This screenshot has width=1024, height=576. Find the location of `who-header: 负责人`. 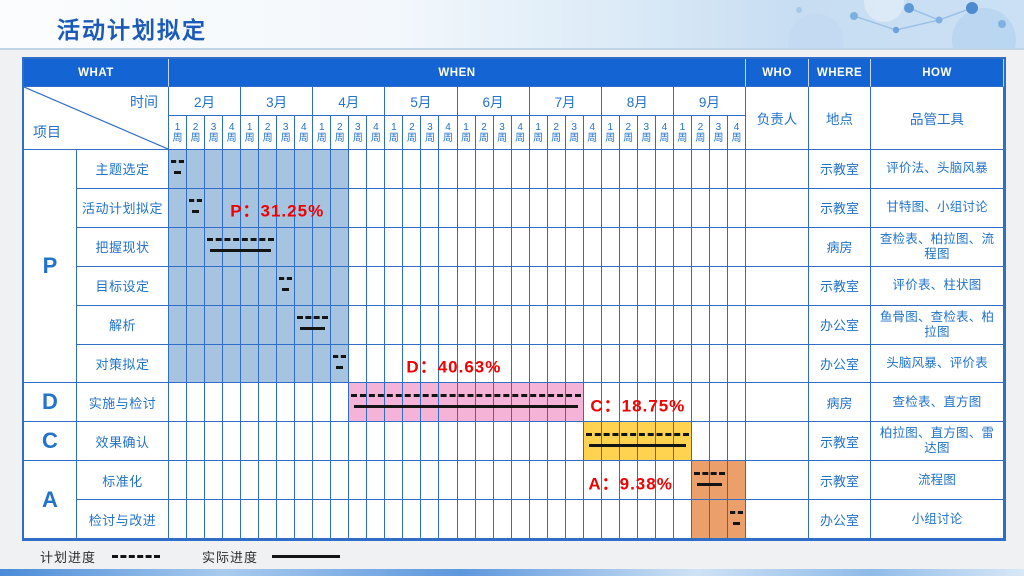

who-header: 负责人 is located at coordinates (777, 118).